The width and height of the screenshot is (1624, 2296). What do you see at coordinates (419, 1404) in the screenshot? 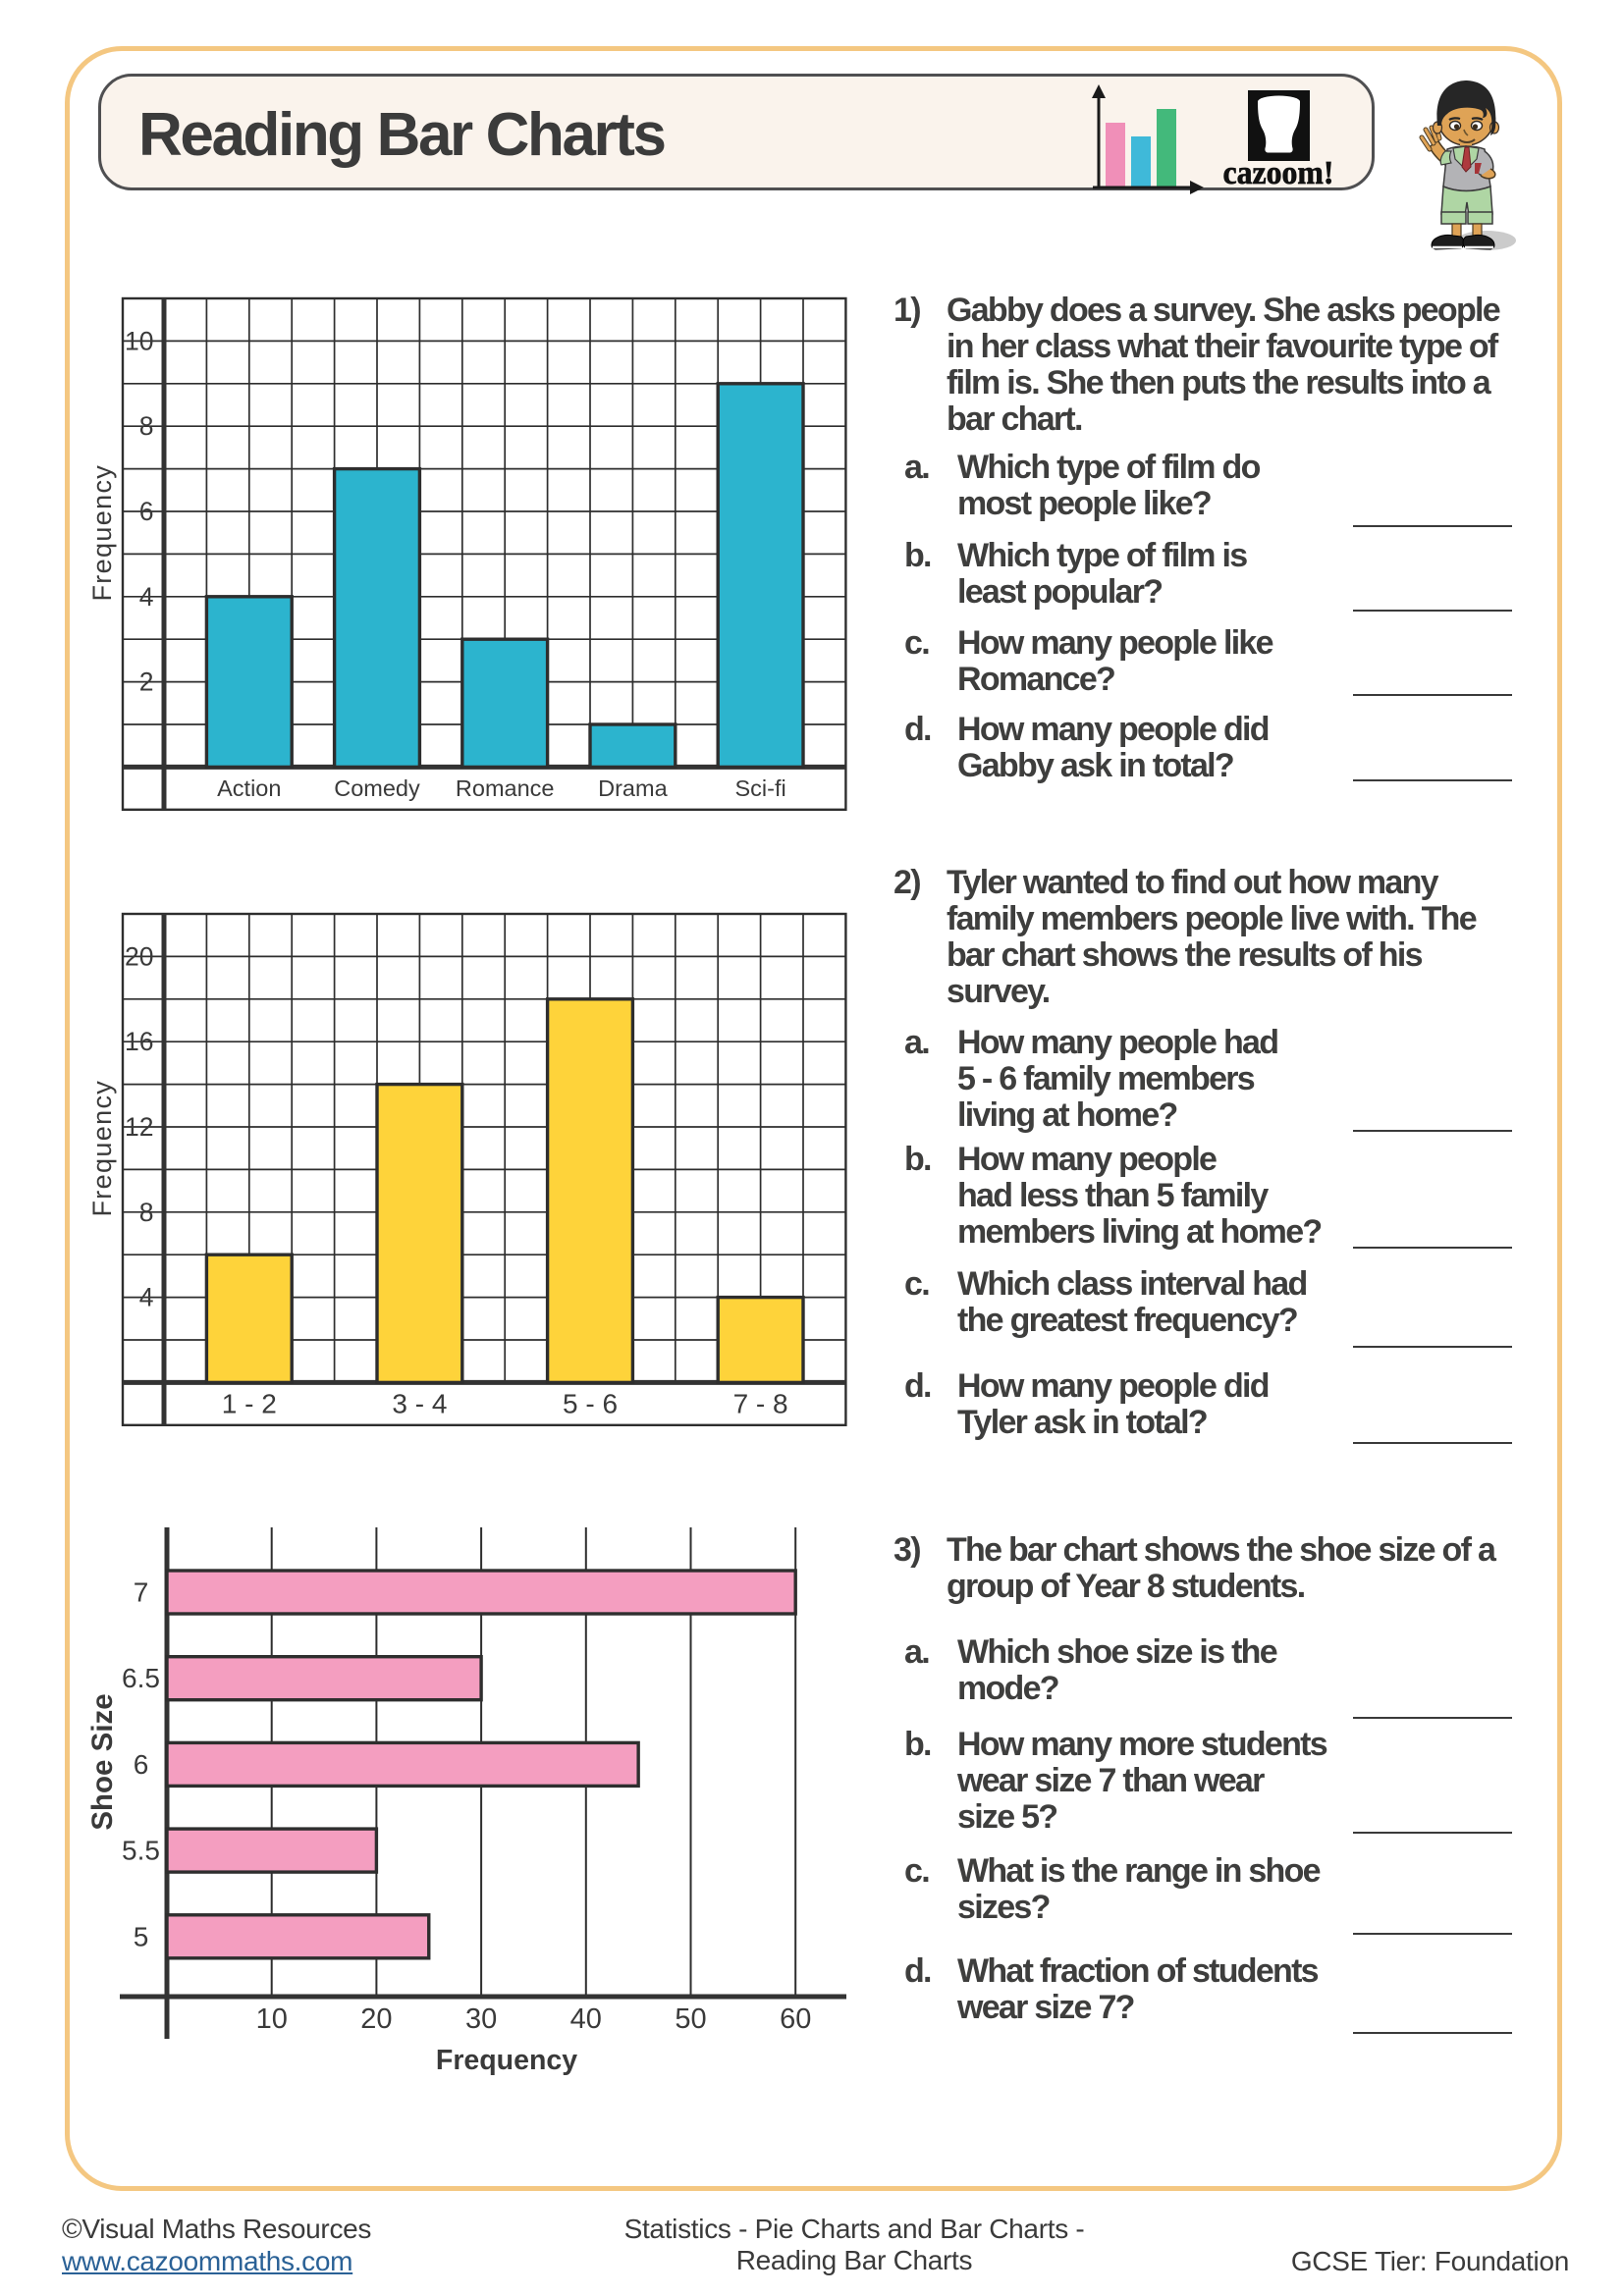
I see `svg-text: 3 - 4` at bounding box center [419, 1404].